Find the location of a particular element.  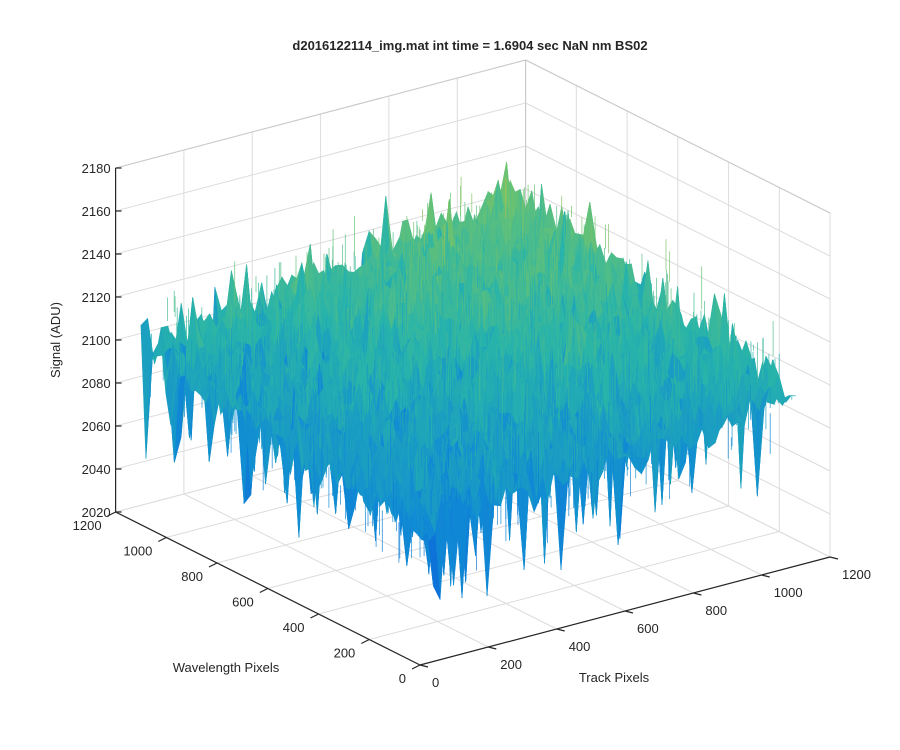

floor-gridline-y is located at coordinates (574, 585).